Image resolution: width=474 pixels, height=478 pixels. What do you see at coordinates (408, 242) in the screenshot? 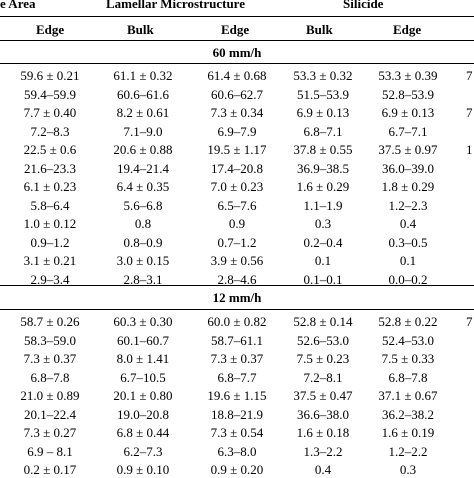
I see `table-cell: 0.3–0.5` at bounding box center [408, 242].